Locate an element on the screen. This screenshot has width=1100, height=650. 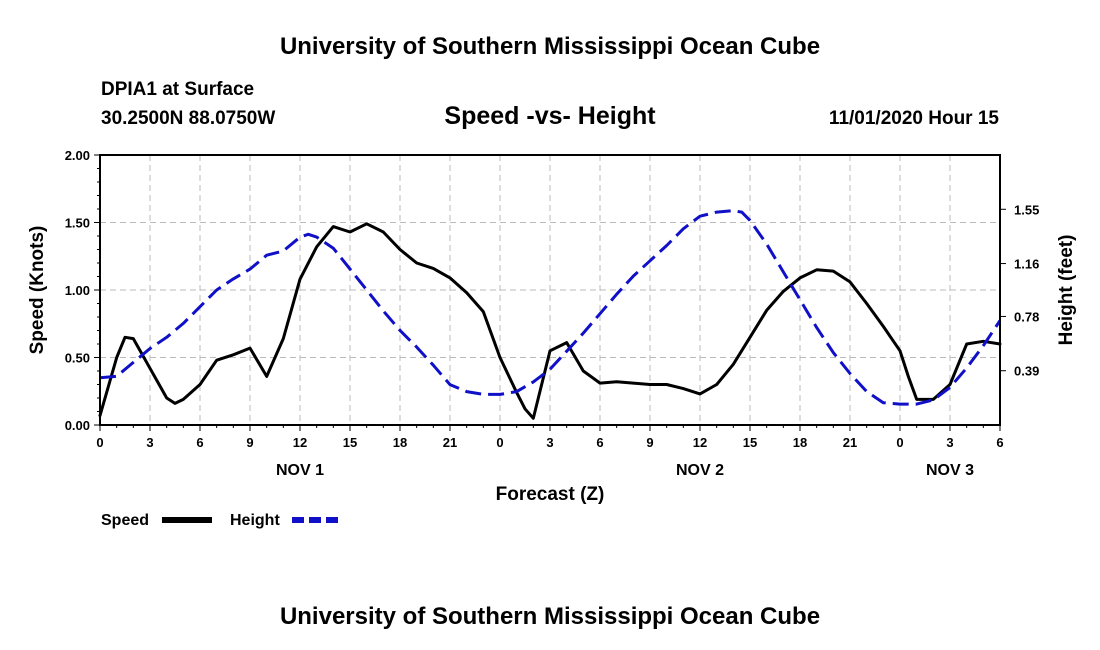
y-tick-label: 1.00 is located at coordinates (77, 290).